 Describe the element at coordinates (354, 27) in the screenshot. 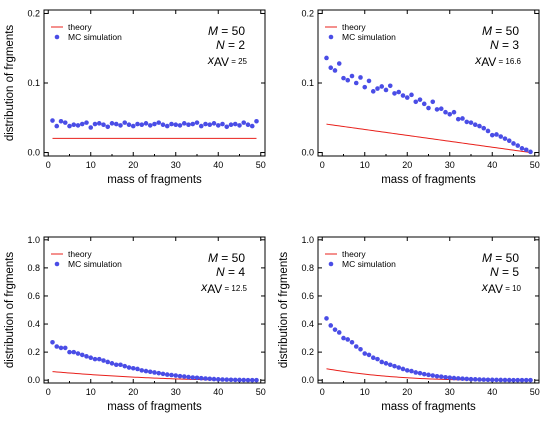

I see `legend-theory-label: theory` at that location.